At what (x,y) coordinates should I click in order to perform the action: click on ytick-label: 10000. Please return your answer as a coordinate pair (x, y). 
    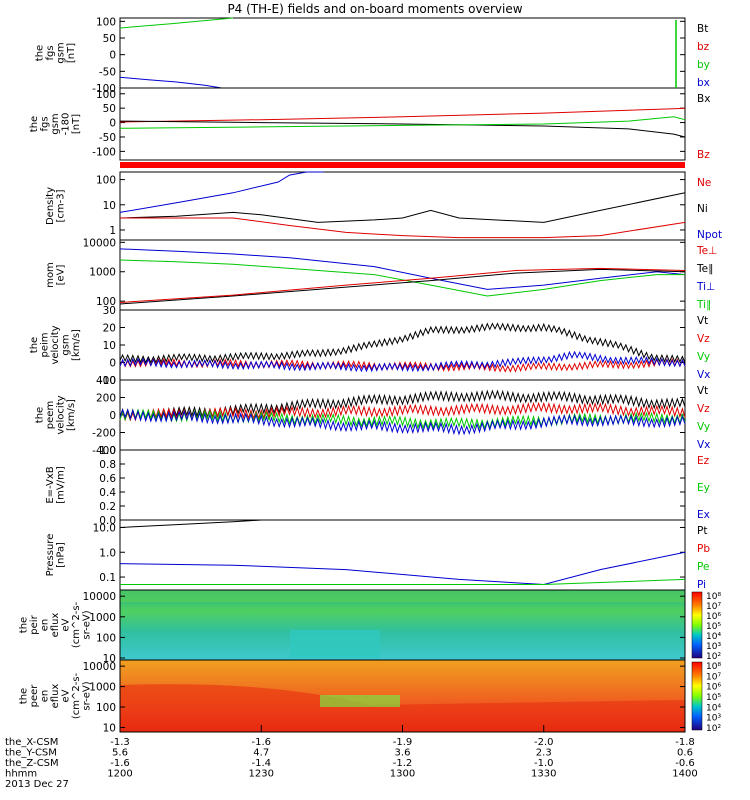
    Looking at the image, I should click on (99, 243).